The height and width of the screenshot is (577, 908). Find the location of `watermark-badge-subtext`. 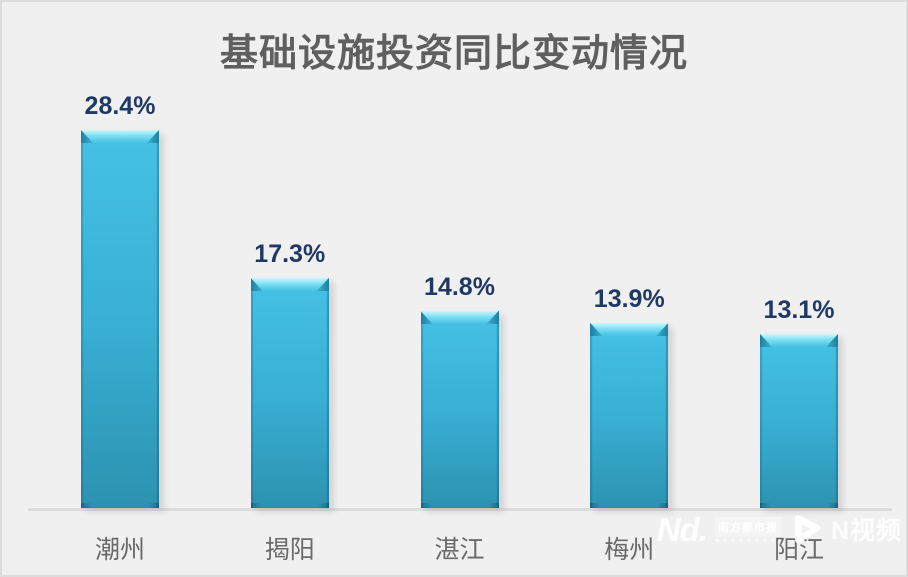

watermark-badge-subtext is located at coordinates (747, 540).